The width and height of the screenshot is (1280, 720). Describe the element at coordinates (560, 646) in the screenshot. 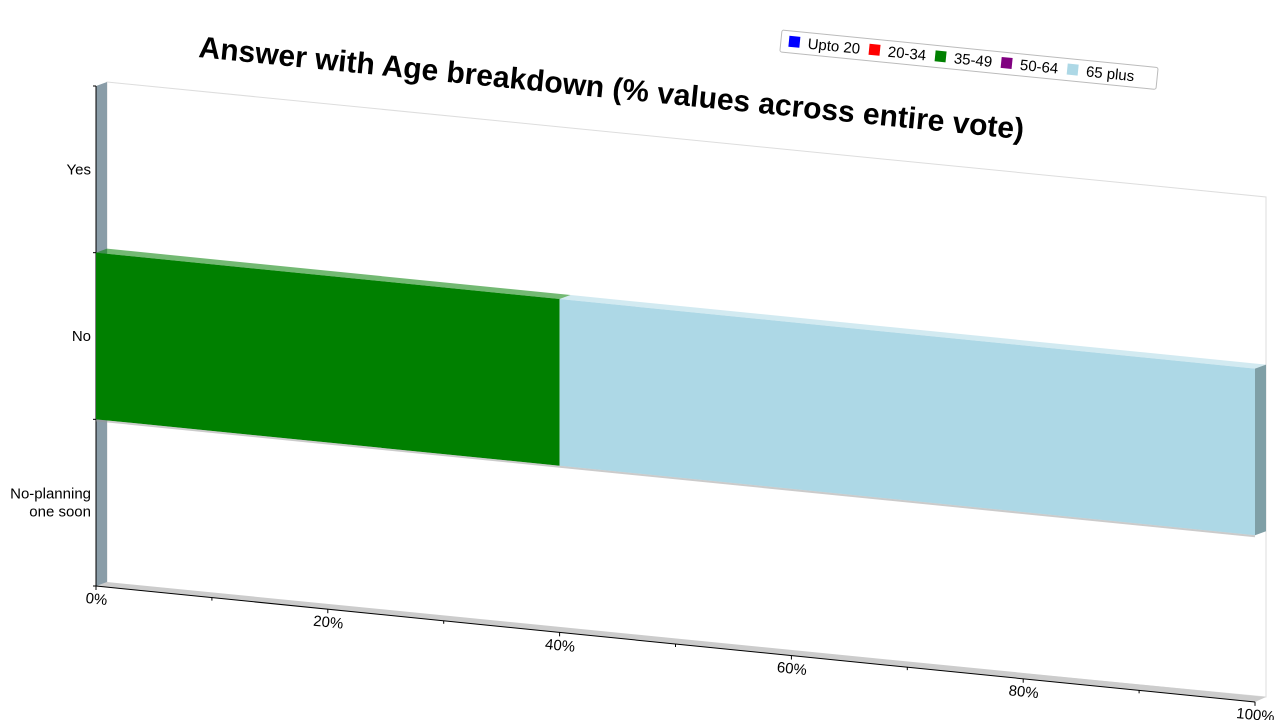

I see `x-tick-label-2: 40%` at that location.